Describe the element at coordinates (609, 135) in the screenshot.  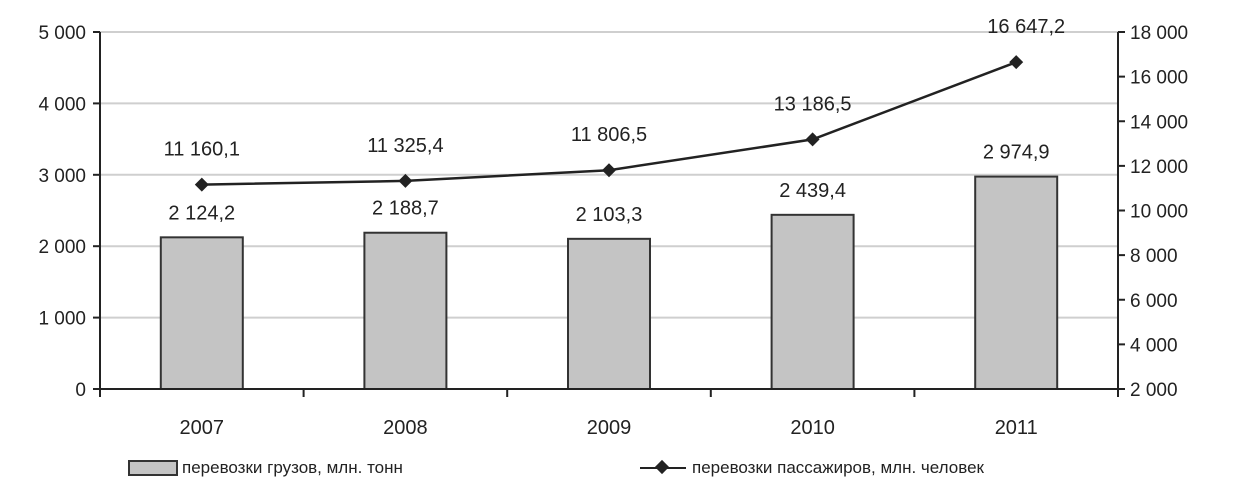
I see `line-data-label: 11 806,5` at that location.